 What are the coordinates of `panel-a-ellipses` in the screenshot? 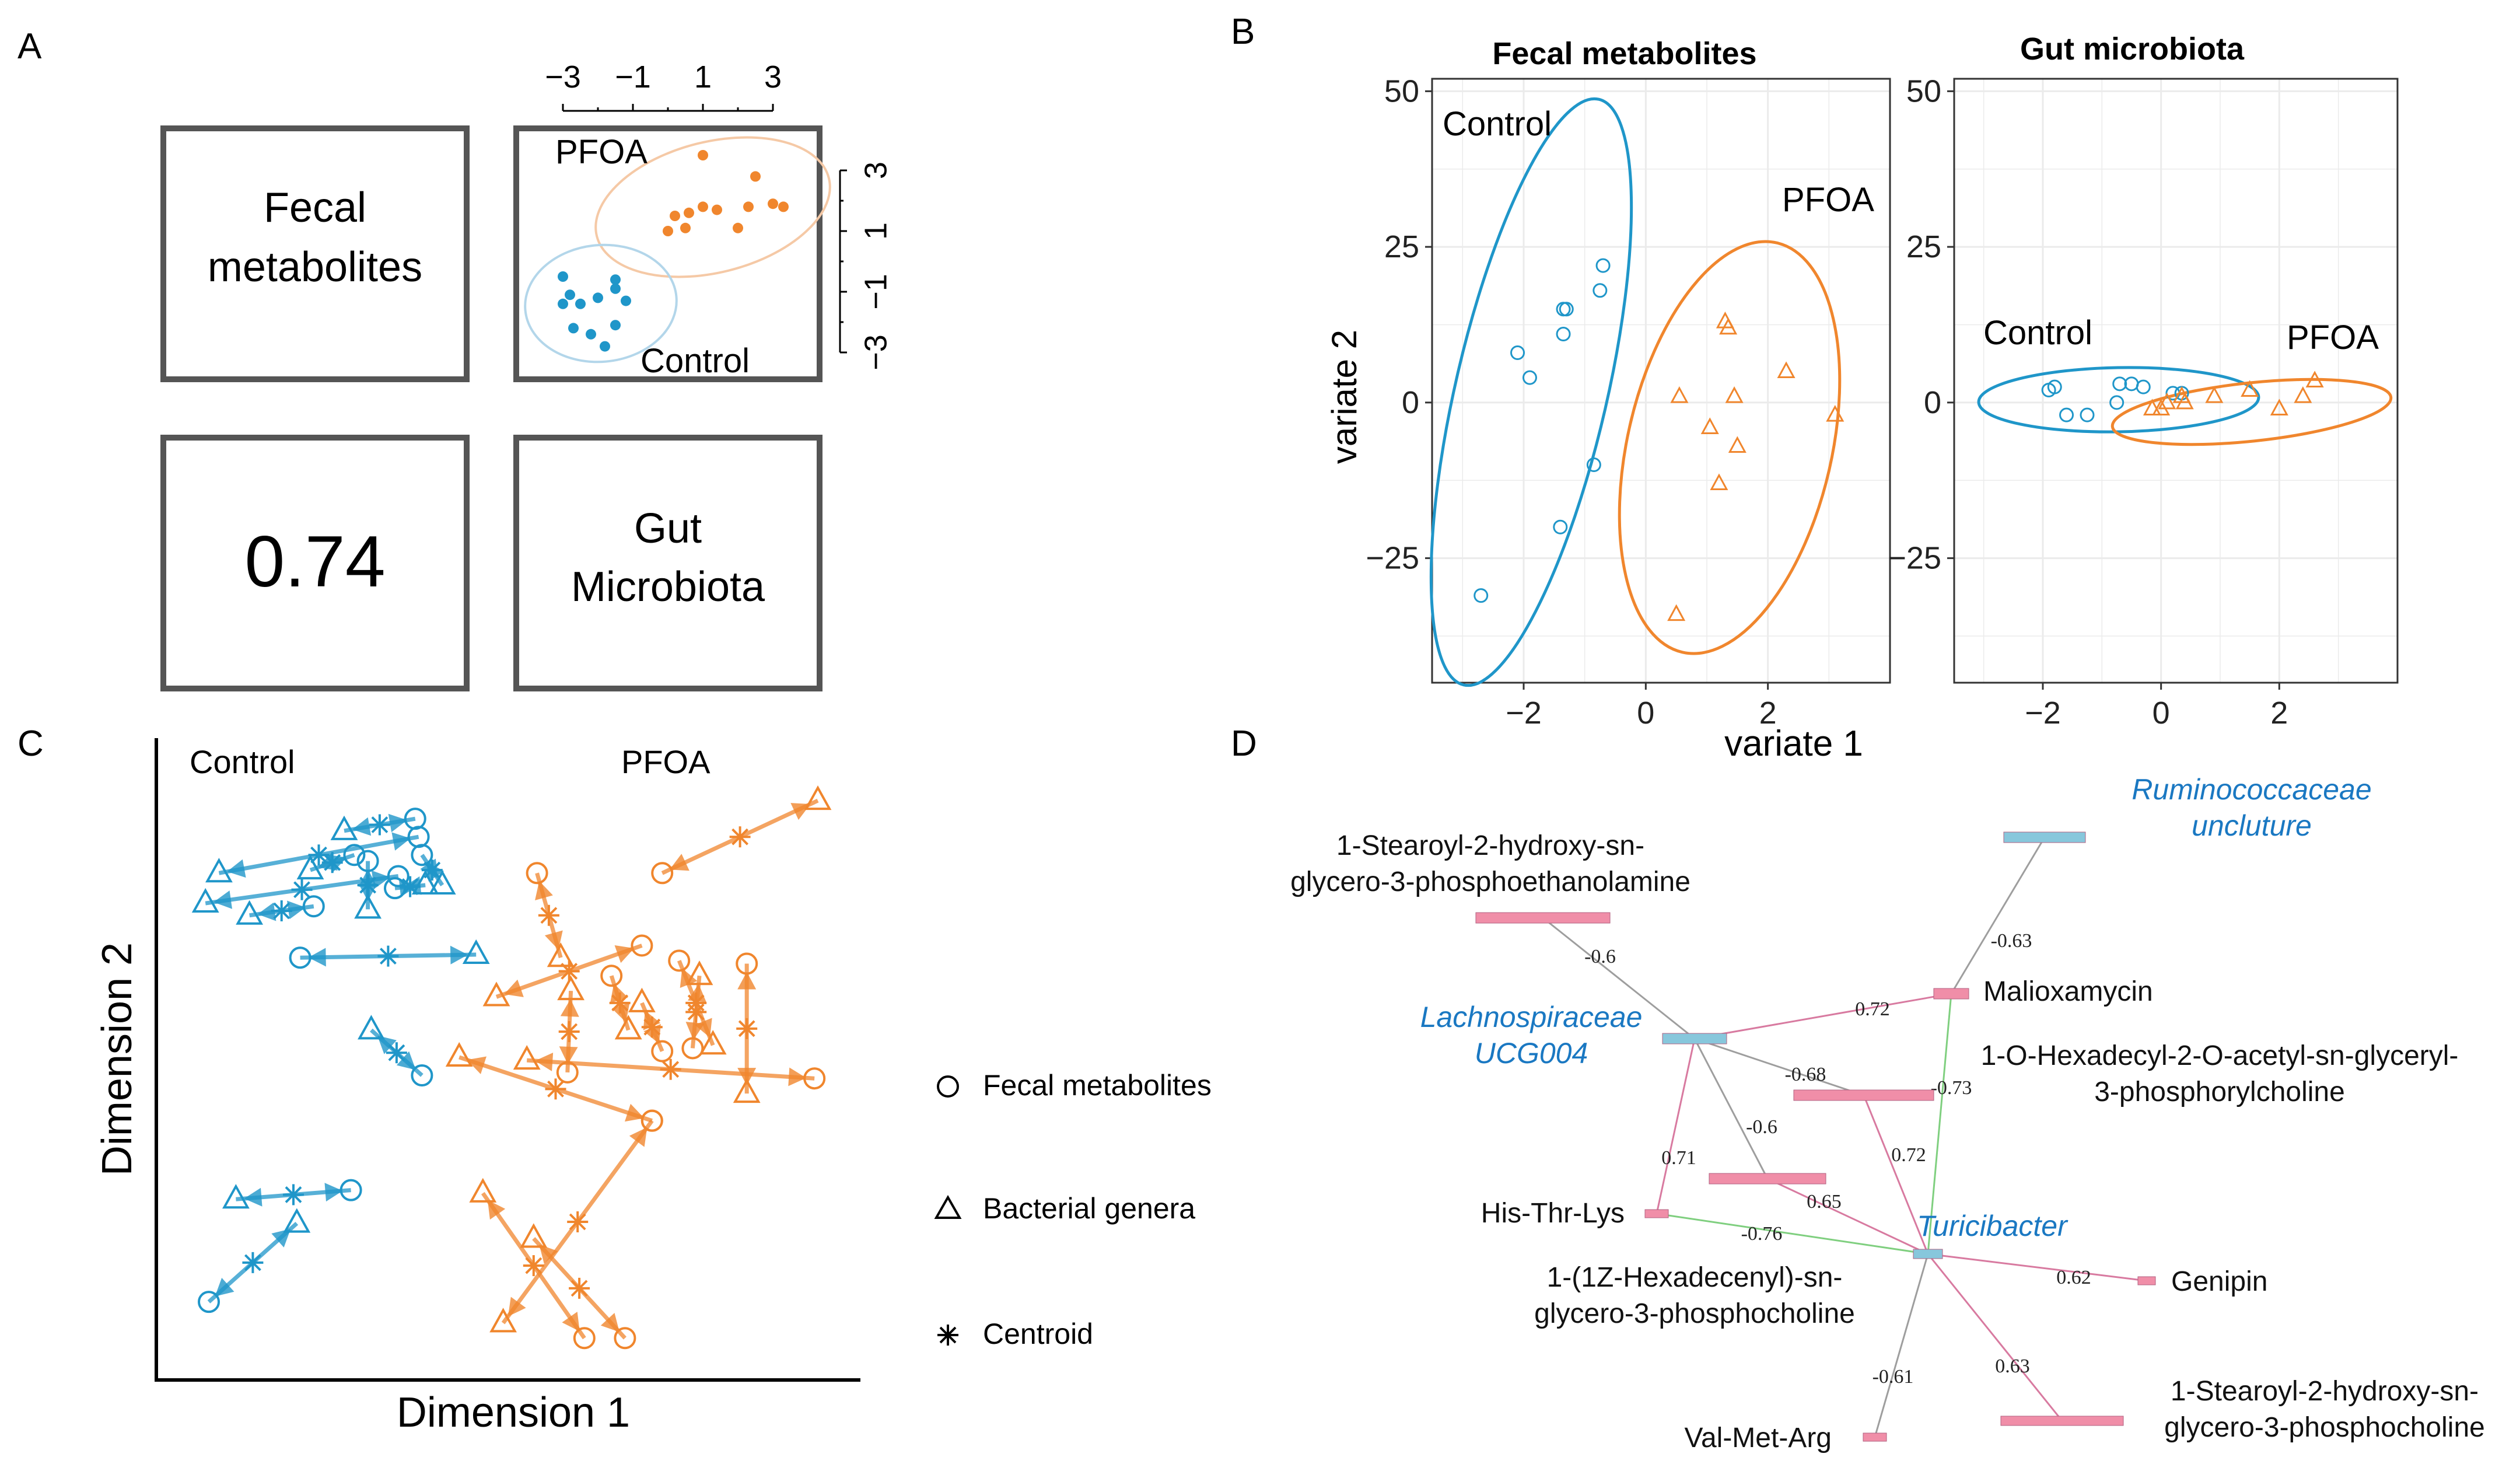 It's located at (677, 250).